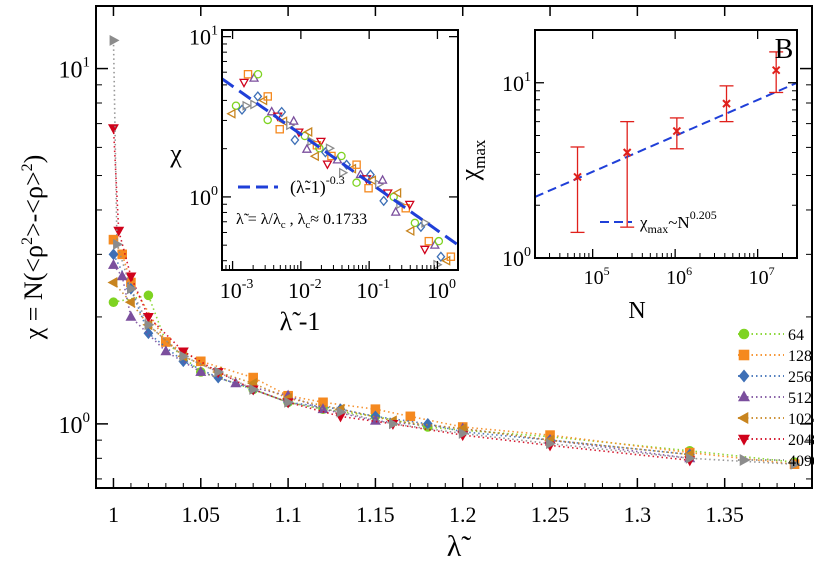 Image resolution: width=814 pixels, height=567 pixels. What do you see at coordinates (33, 248) in the screenshot?
I see `main-y-axis-label: χ = N(<ρ2>-<ρ>2)` at bounding box center [33, 248].